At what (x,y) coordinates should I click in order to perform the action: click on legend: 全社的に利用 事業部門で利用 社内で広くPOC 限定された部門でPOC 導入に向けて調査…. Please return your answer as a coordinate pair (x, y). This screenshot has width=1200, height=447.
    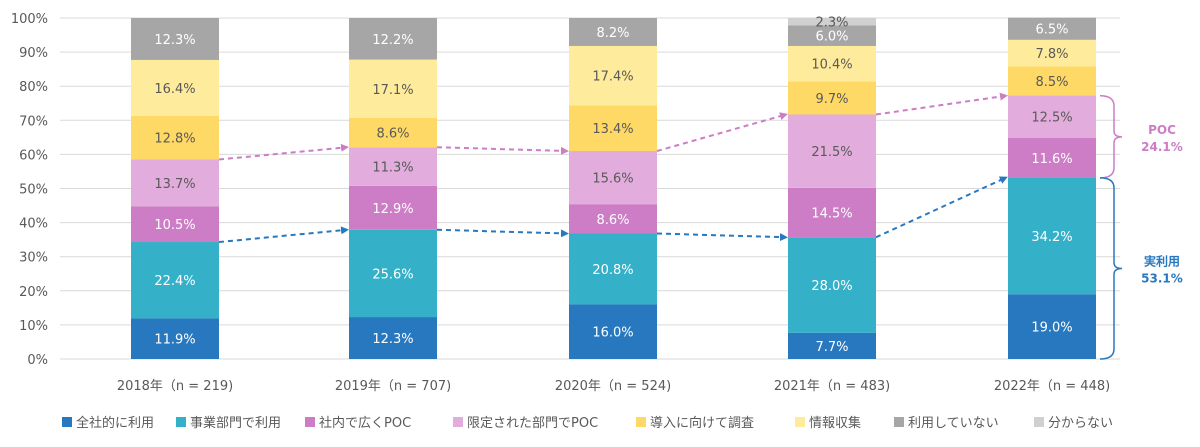
    Looking at the image, I should click on (587, 423).